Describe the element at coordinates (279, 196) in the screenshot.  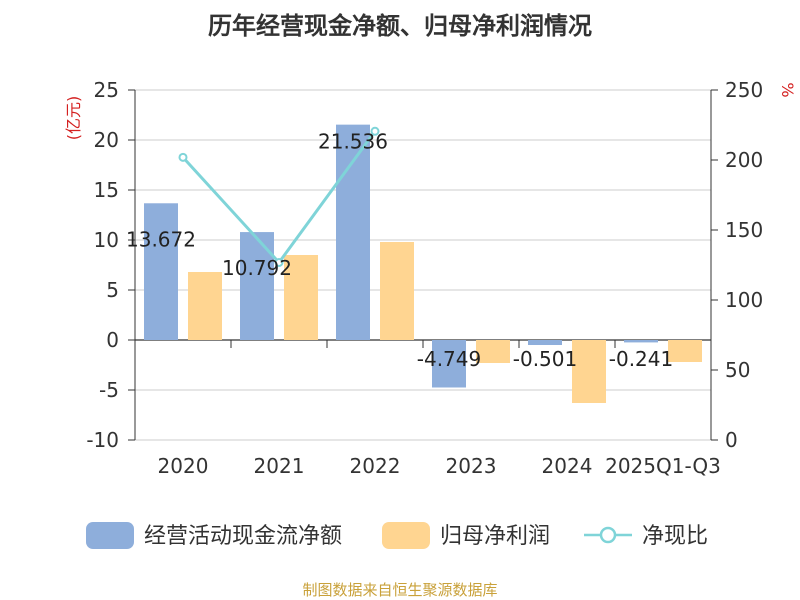
I see `line-series` at that location.